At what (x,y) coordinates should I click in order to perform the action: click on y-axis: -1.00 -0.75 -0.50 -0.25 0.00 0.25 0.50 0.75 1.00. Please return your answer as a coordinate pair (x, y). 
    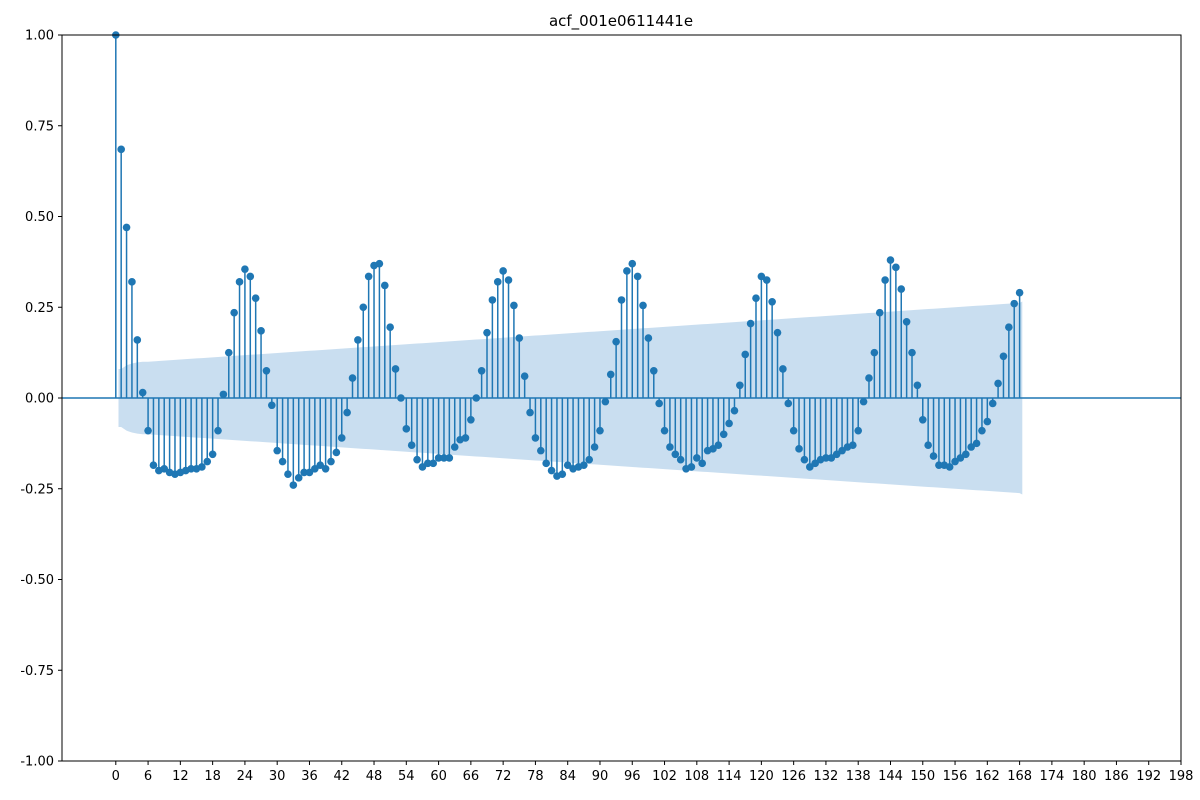
    Looking at the image, I should click on (41, 399).